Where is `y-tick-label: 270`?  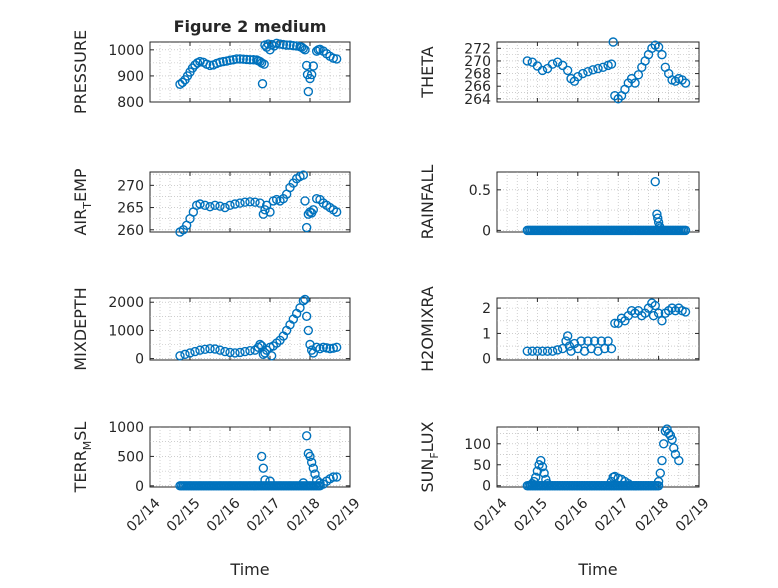
y-tick-label: 270 is located at coordinates (477, 62).